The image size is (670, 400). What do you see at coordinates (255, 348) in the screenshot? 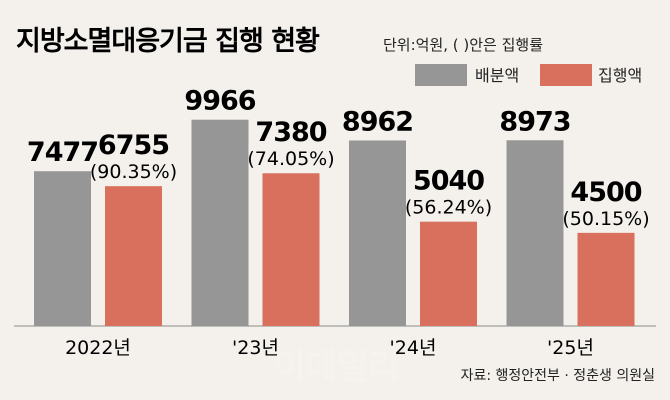
I see `category-label-1: '23년` at bounding box center [255, 348].